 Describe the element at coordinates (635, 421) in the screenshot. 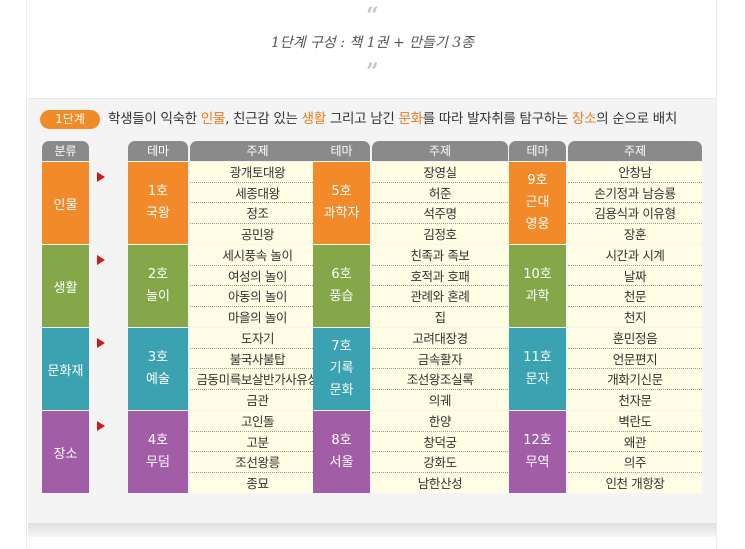

I see `topic-cell: 벽란도` at that location.